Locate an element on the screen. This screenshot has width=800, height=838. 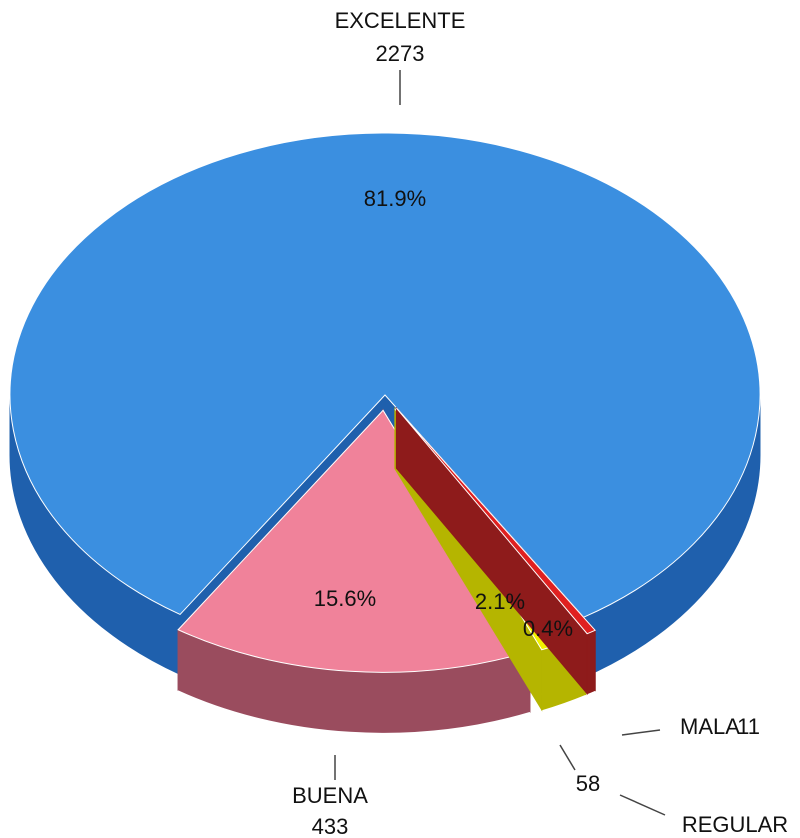
value-label: 58 is located at coordinates (588, 783).